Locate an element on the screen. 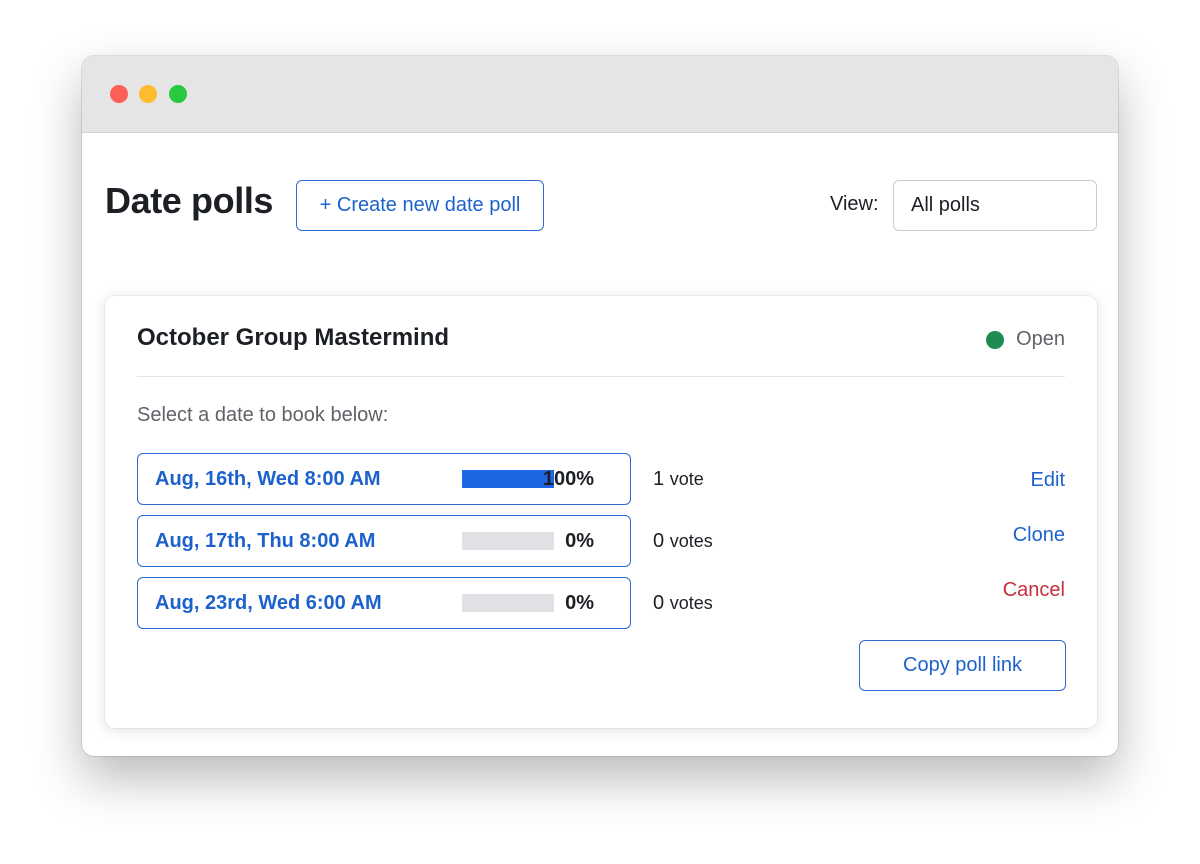 This screenshot has width=1200, height=864. view-filter-select: All polls is located at coordinates (995, 205).